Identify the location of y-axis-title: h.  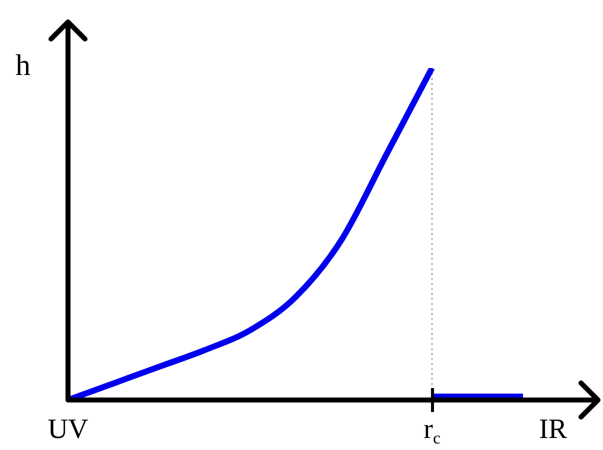
(23, 65).